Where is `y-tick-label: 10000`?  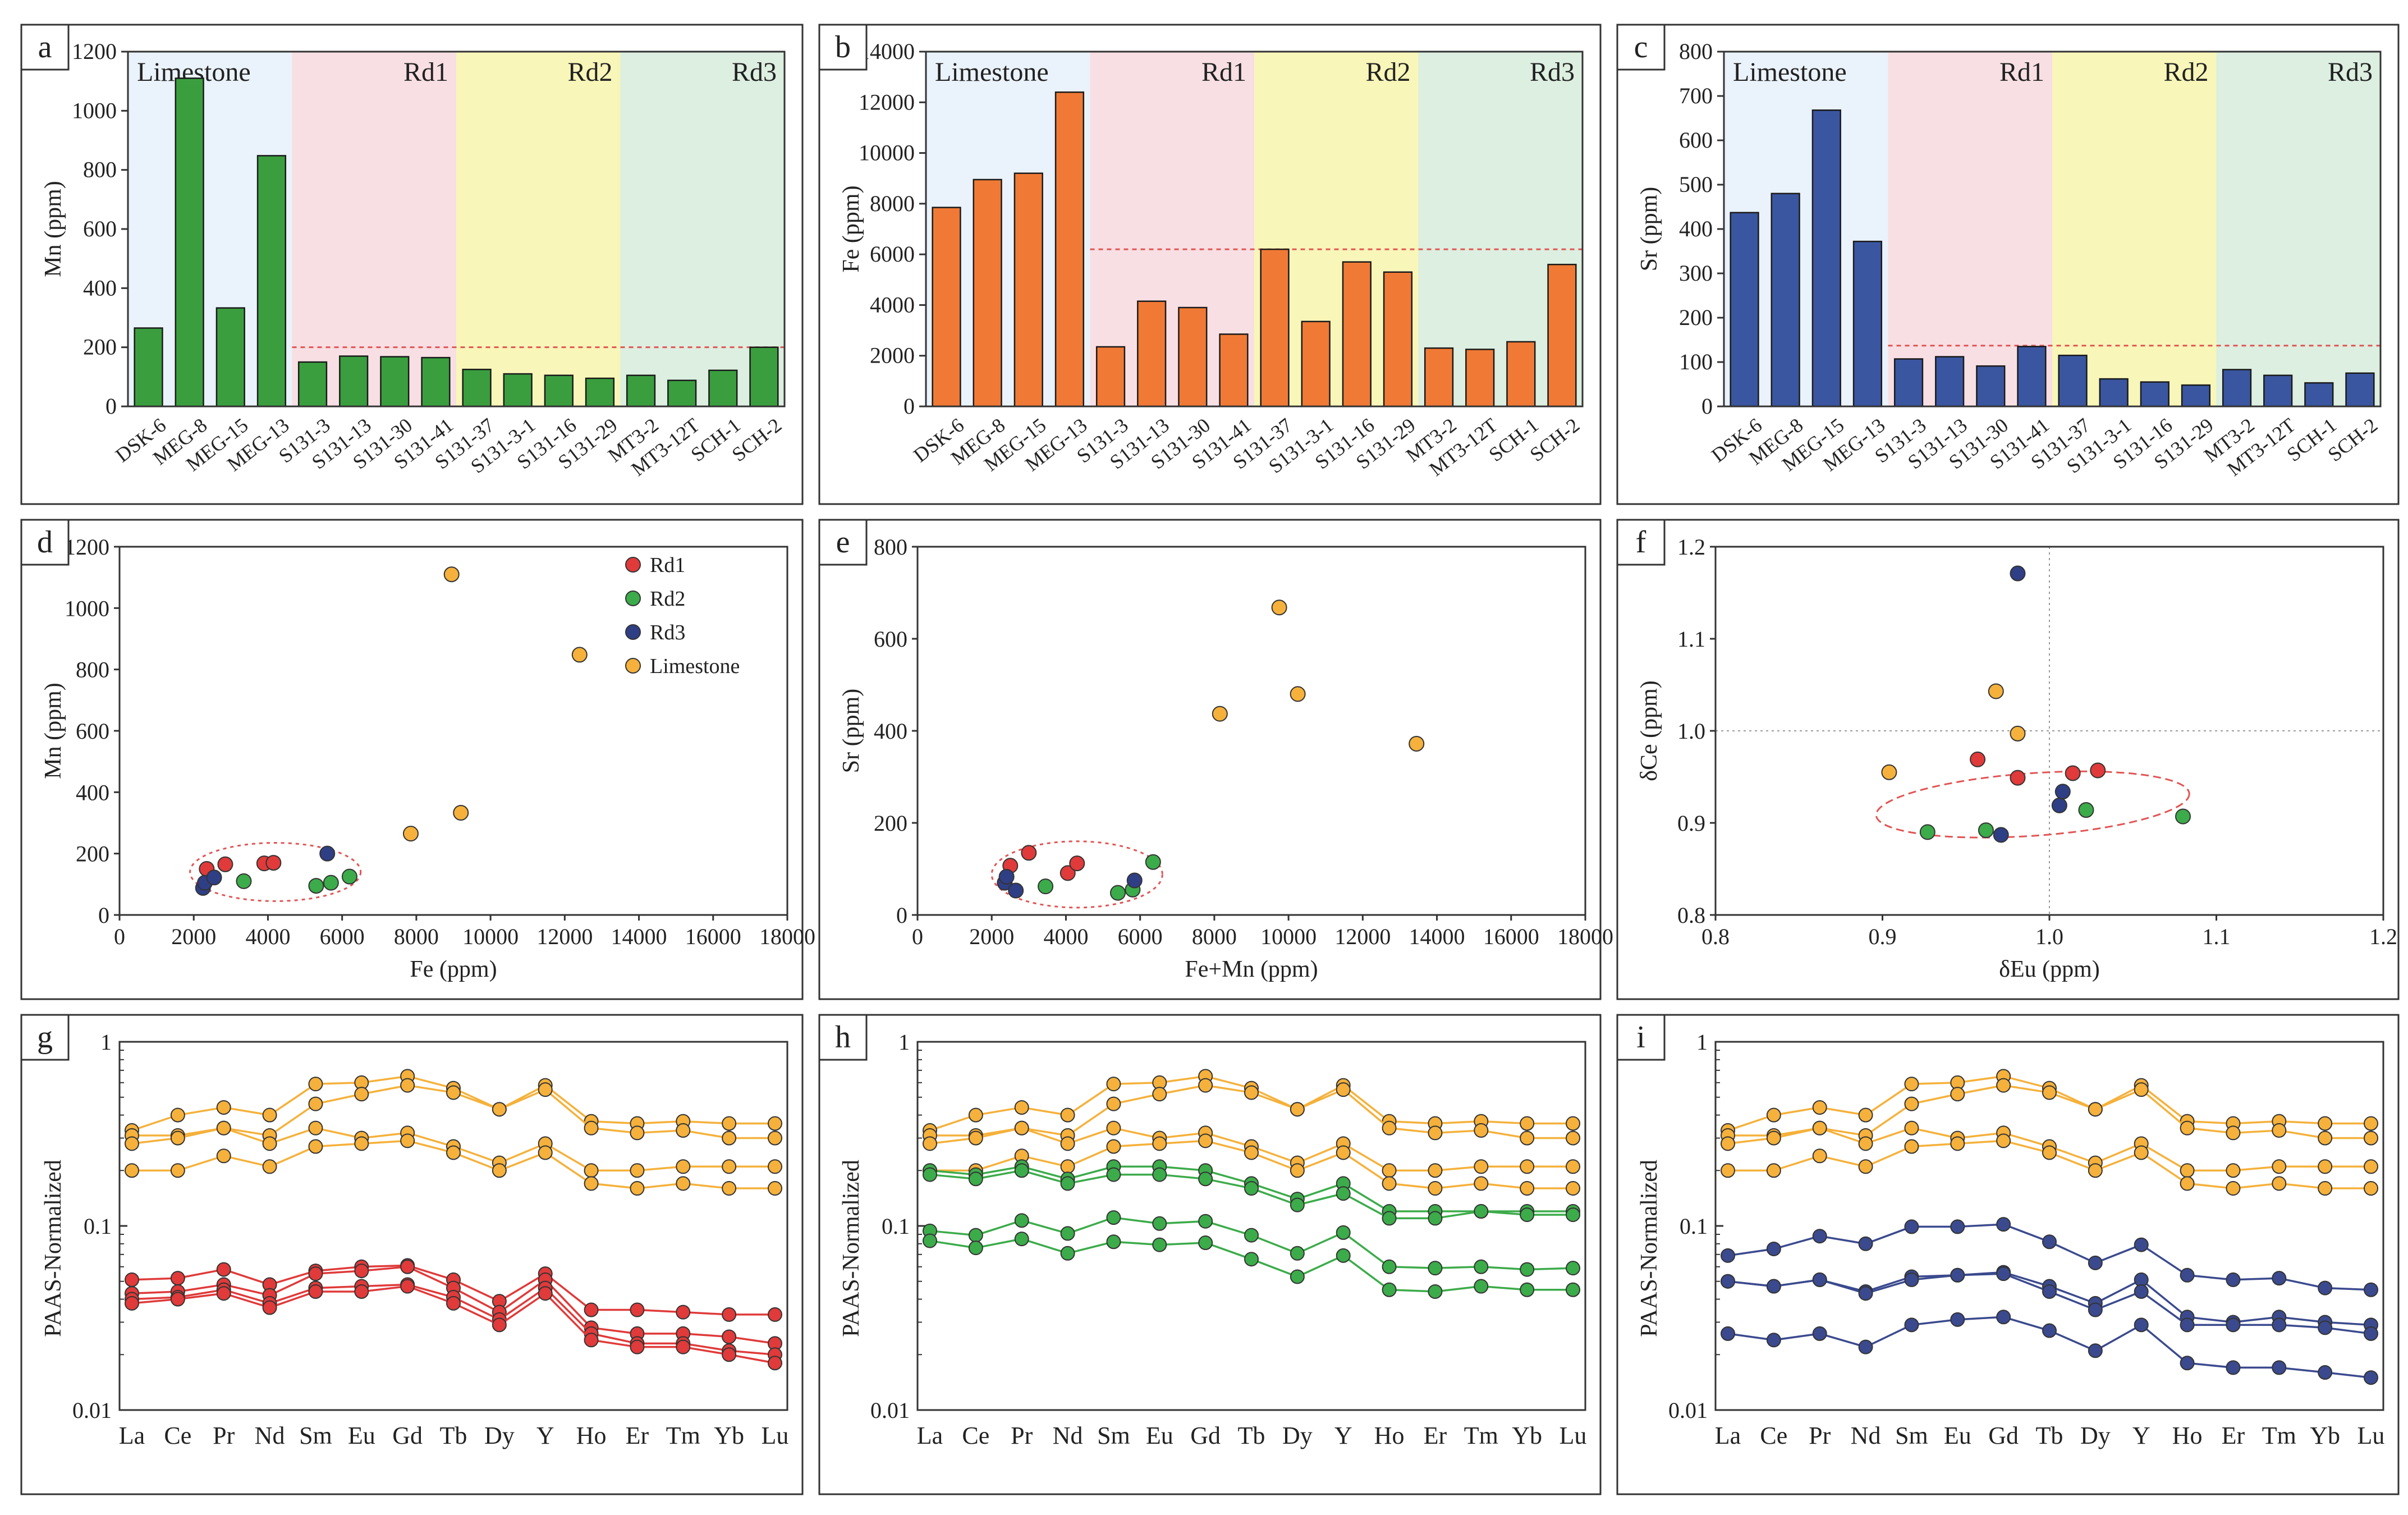
y-tick-label: 10000 is located at coordinates (887, 153).